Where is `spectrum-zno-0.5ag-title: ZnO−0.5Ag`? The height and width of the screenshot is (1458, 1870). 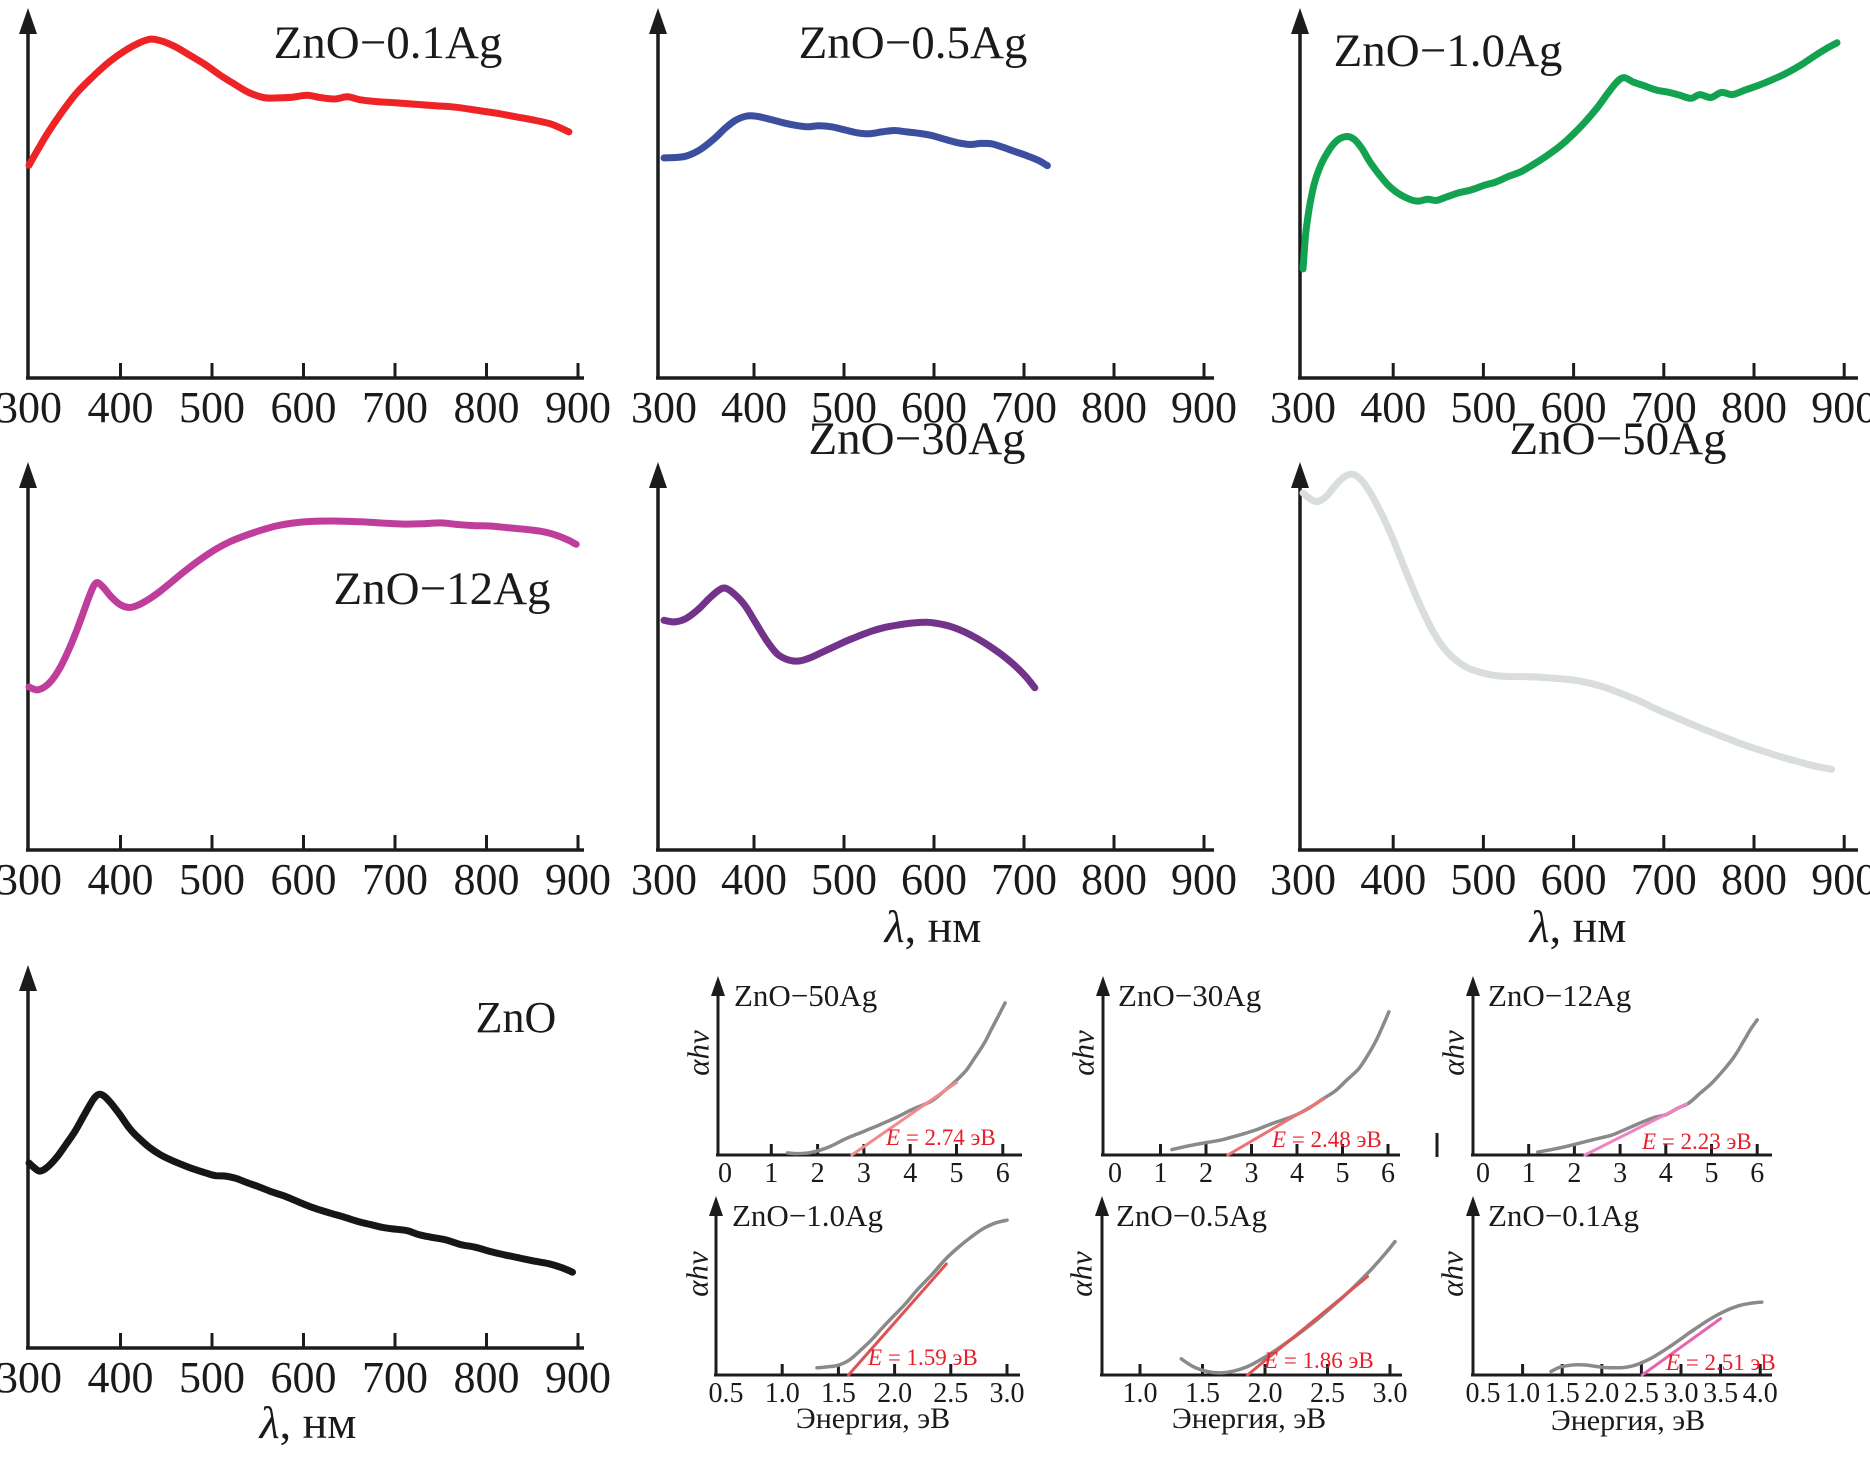 spectrum-zno-0.5ag-title: ZnO−0.5Ag is located at coordinates (913, 43).